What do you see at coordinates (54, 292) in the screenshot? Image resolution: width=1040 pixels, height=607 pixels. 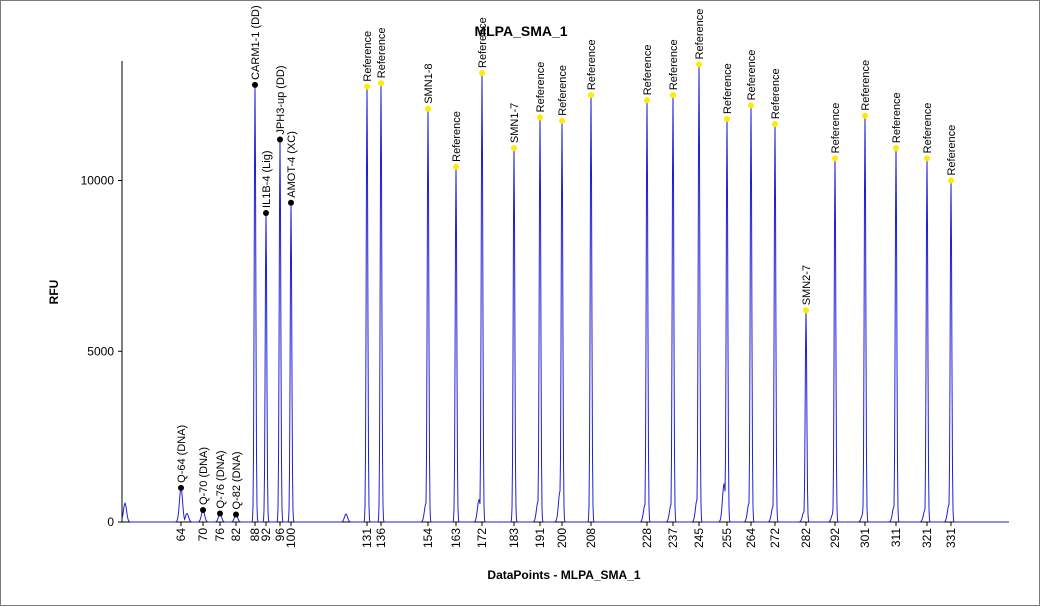 I see `y-axis-label: RFU` at bounding box center [54, 292].